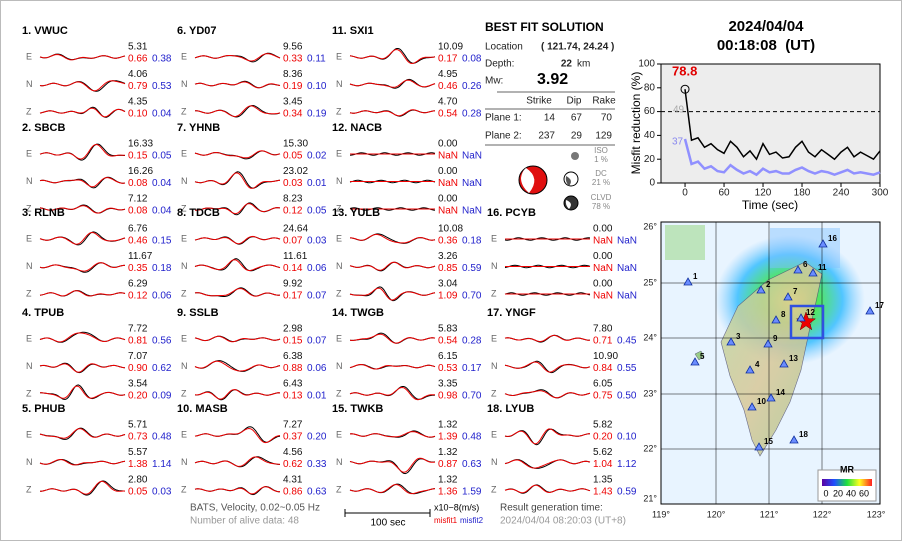  What do you see at coordinates (138, 368) in the screenshot?
I see `misfit1: 0.90` at bounding box center [138, 368].